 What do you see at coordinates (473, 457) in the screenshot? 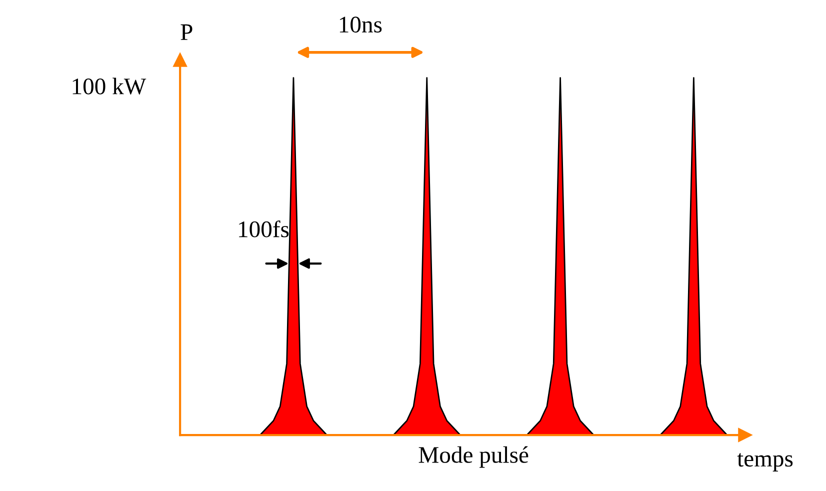
I see `text: Mode pulsé` at bounding box center [473, 457].